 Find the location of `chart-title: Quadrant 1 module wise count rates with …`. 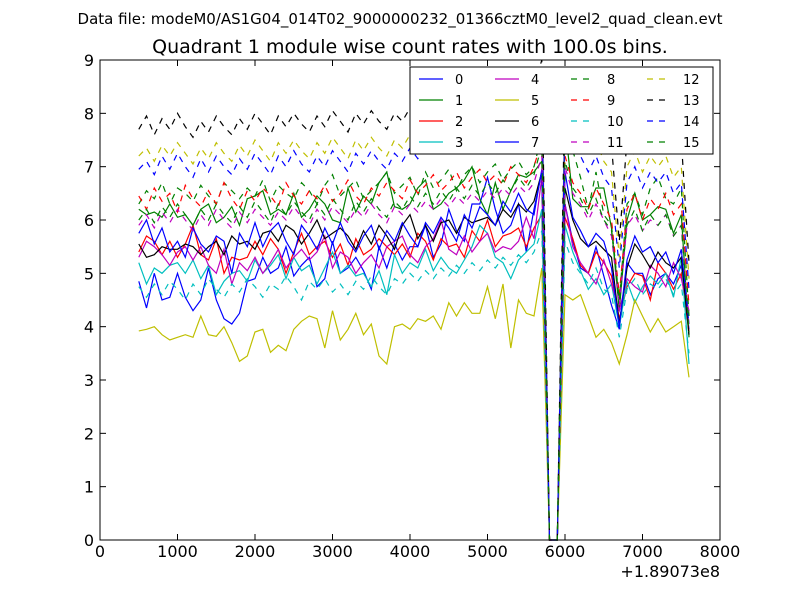

chart-title: Quadrant 1 module wise count rates with … is located at coordinates (410, 47).